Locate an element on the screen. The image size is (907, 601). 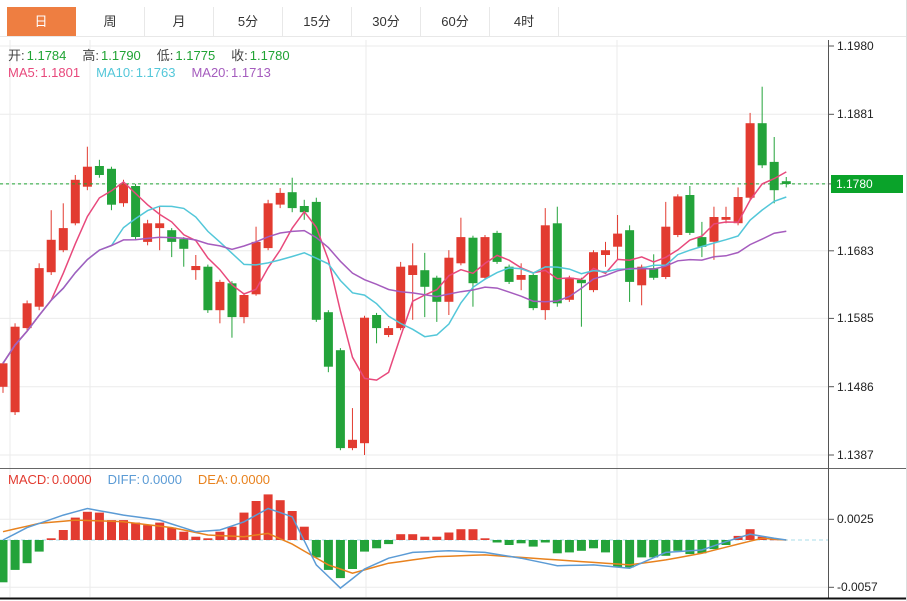
ma5-legend: MA5: 1.1801 is located at coordinates (44, 72).